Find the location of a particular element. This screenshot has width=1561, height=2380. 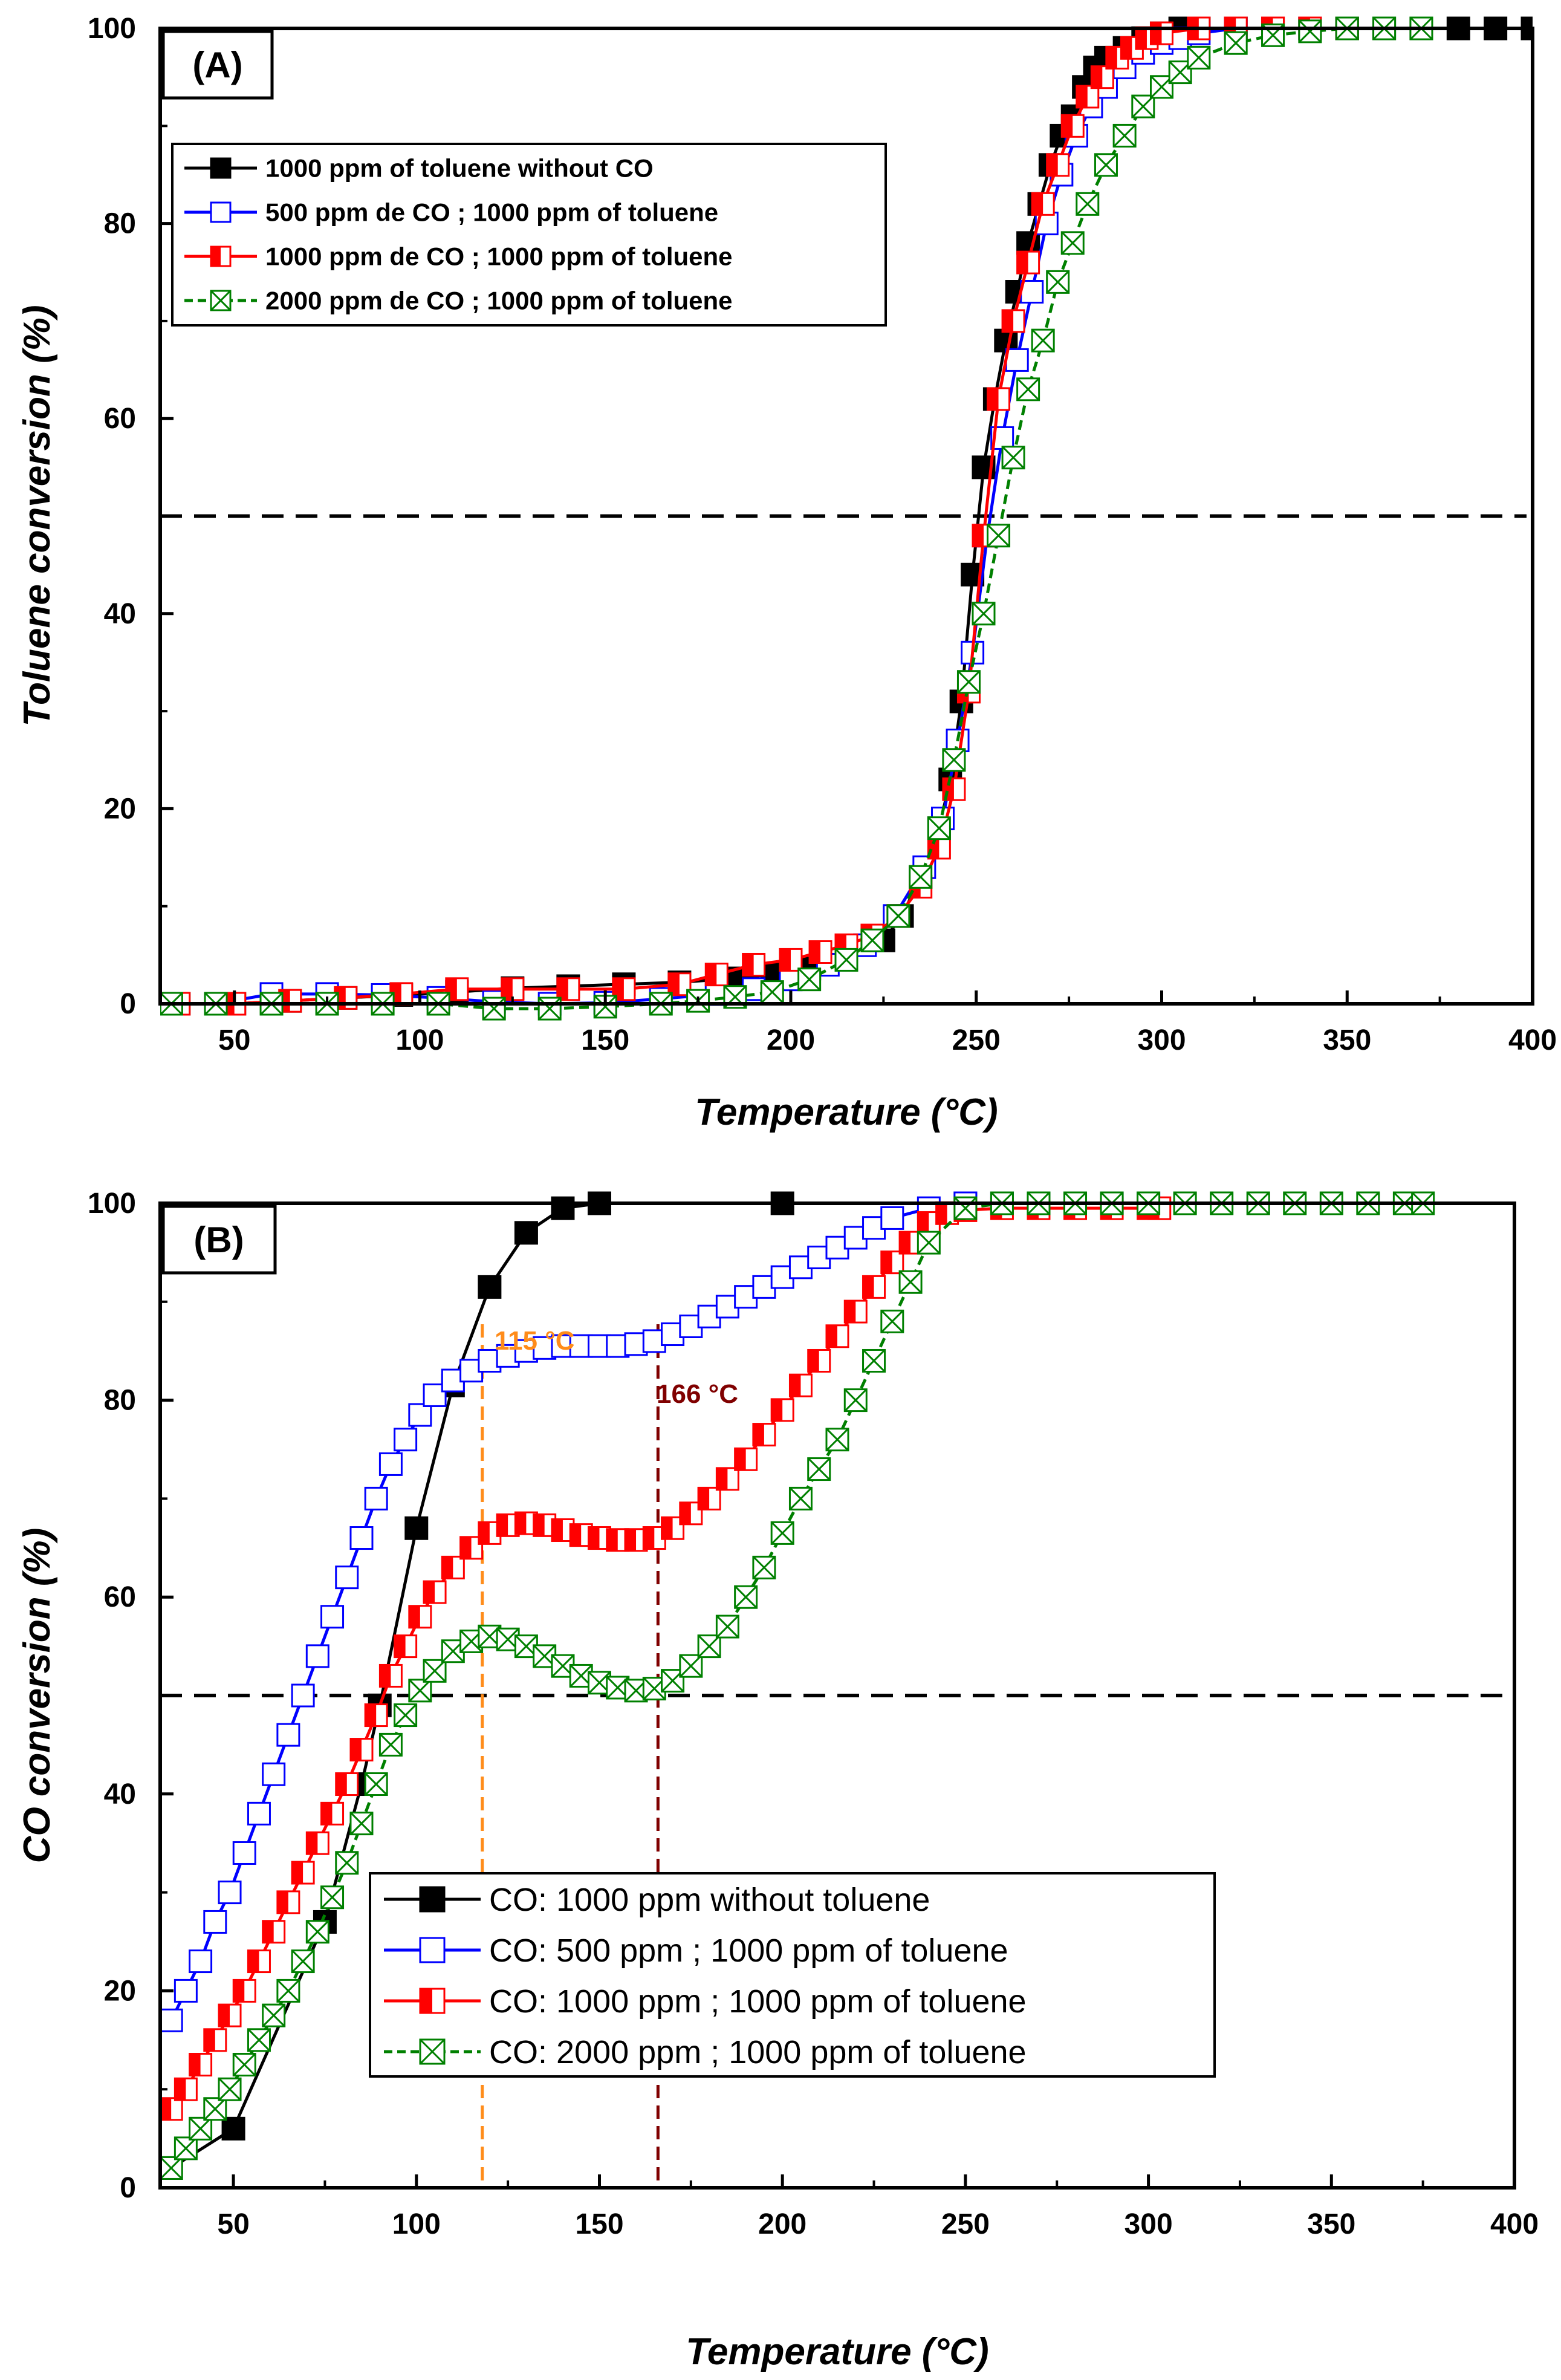

panel-b-y-tick-label: 80 is located at coordinates (120, 1401).